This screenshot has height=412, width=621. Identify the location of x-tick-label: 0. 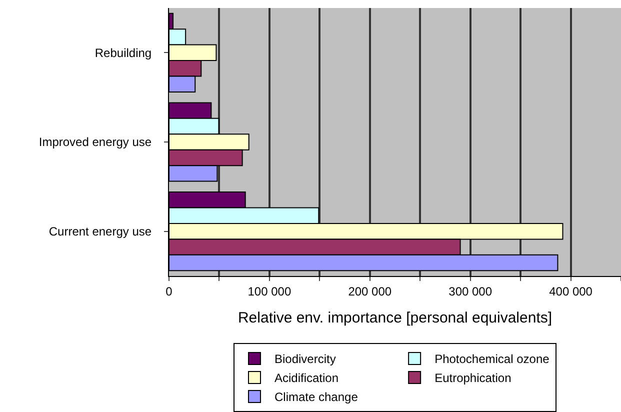
(169, 291).